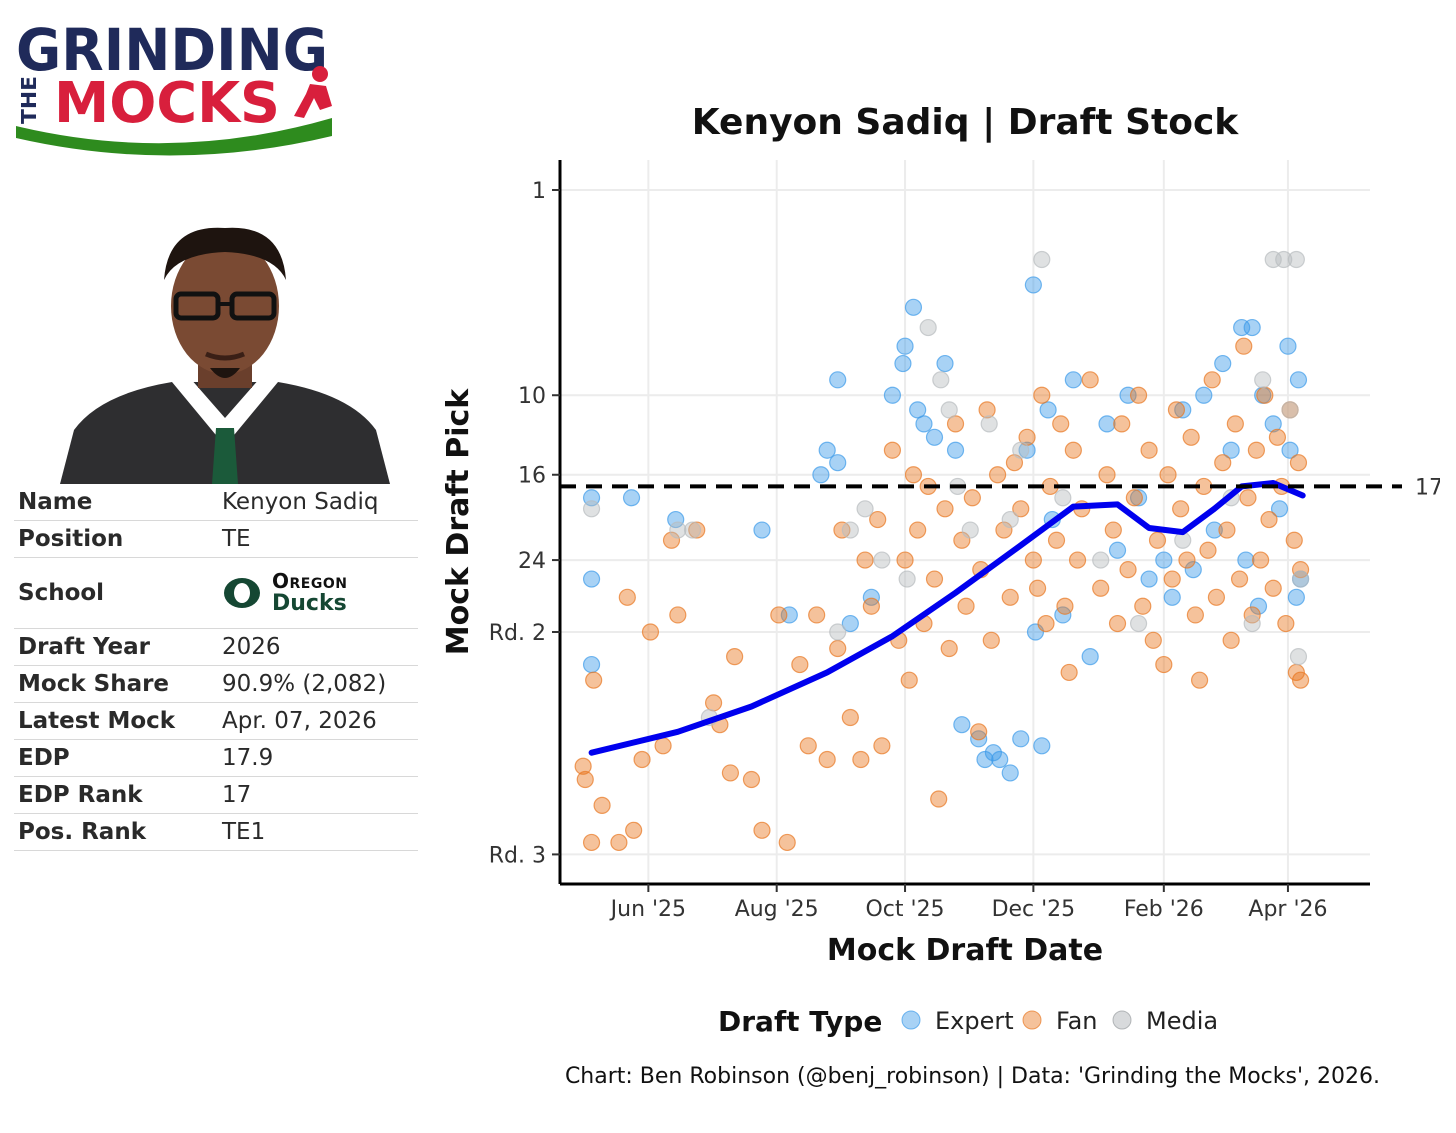 This screenshot has width=1456, height=1133. Describe the element at coordinates (242, 593) in the screenshot. I see `oregon-o-logo-icon` at that location.